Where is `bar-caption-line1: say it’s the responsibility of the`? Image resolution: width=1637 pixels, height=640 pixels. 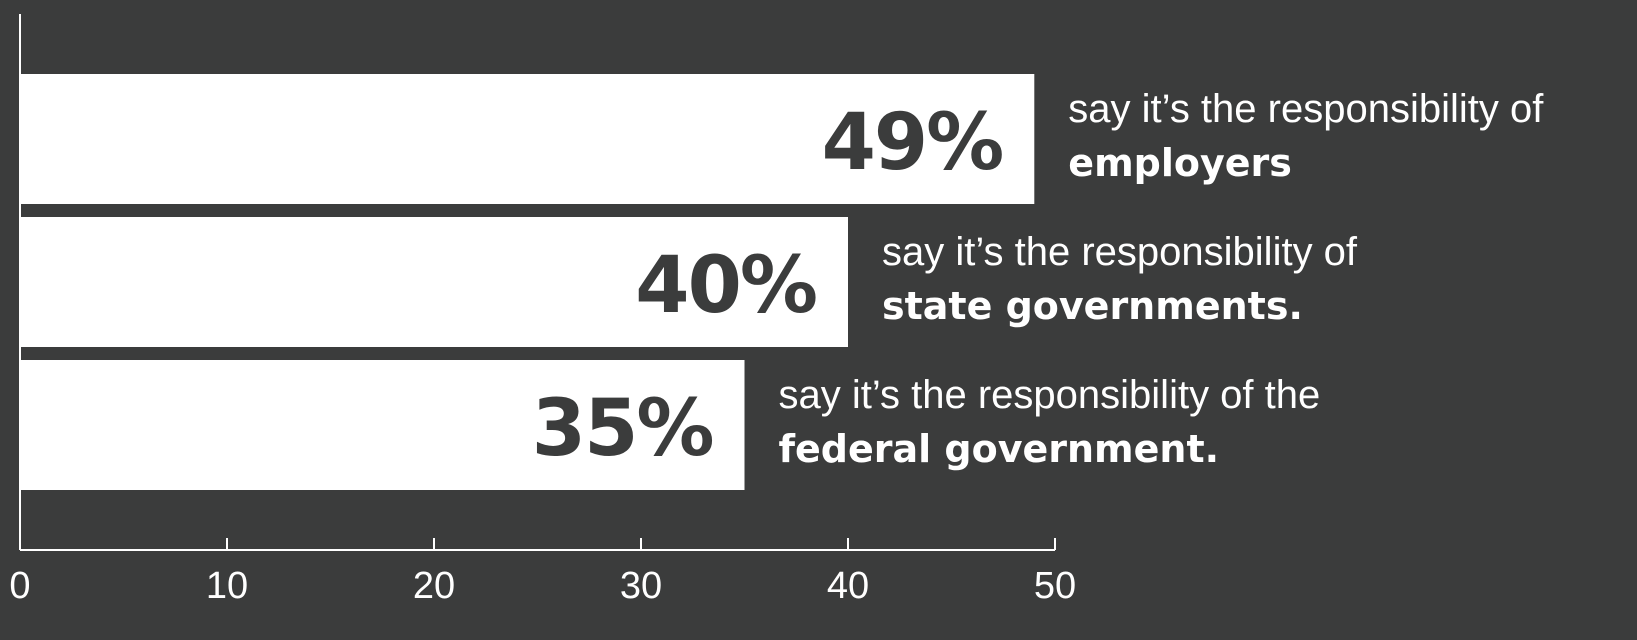 bar-caption-line1: say it’s the responsibility of the is located at coordinates (1050, 395).